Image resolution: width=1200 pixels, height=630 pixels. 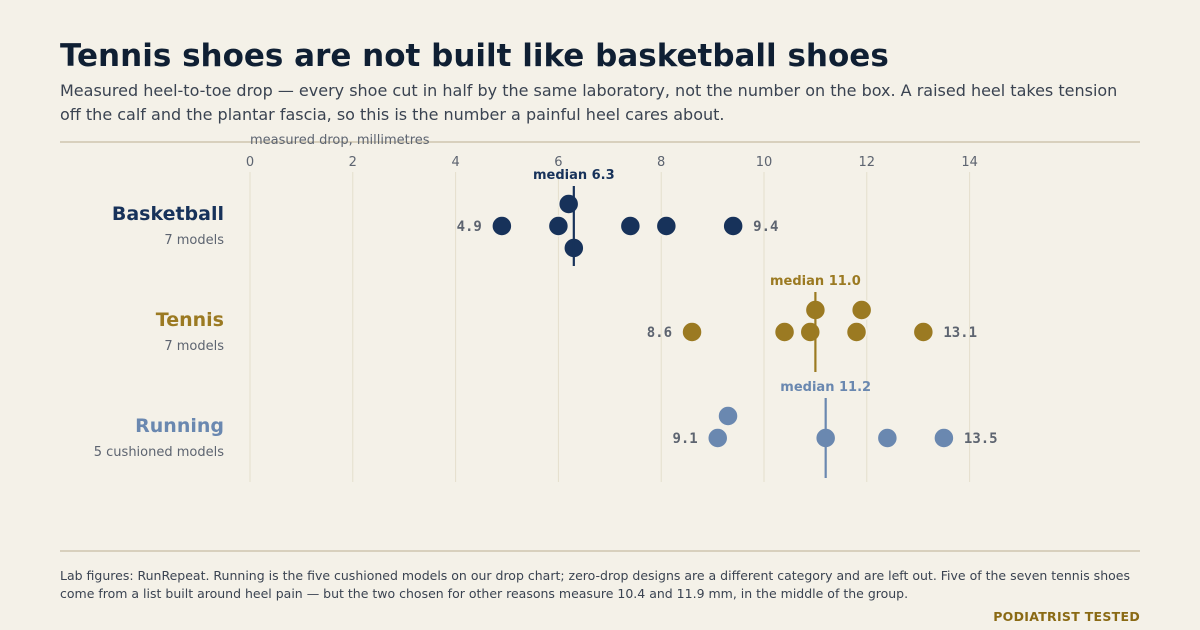 What do you see at coordinates (159, 452) in the screenshot?
I see `series-sublabel: 5 cushioned models` at bounding box center [159, 452].